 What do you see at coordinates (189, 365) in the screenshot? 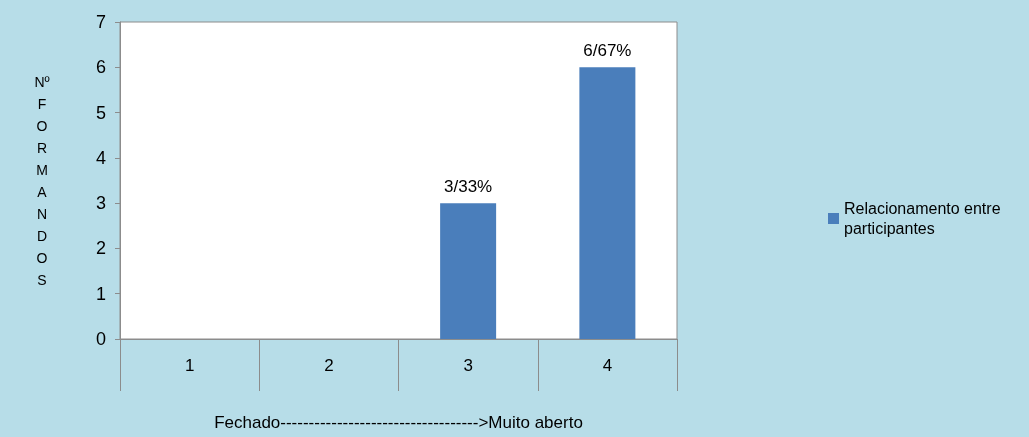
I see `x-tick-label: 1` at bounding box center [189, 365].